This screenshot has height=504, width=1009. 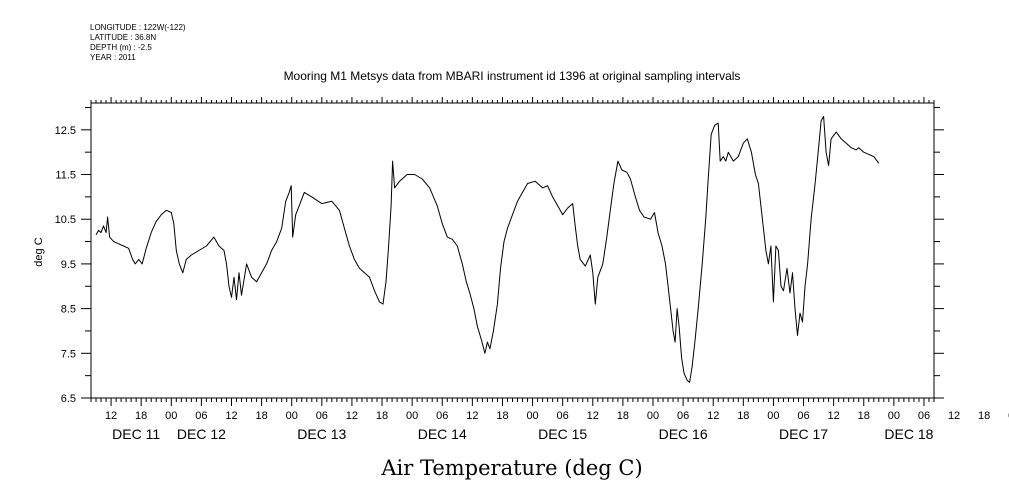 I want to click on y-tick-label: 10.5, so click(x=65, y=220).